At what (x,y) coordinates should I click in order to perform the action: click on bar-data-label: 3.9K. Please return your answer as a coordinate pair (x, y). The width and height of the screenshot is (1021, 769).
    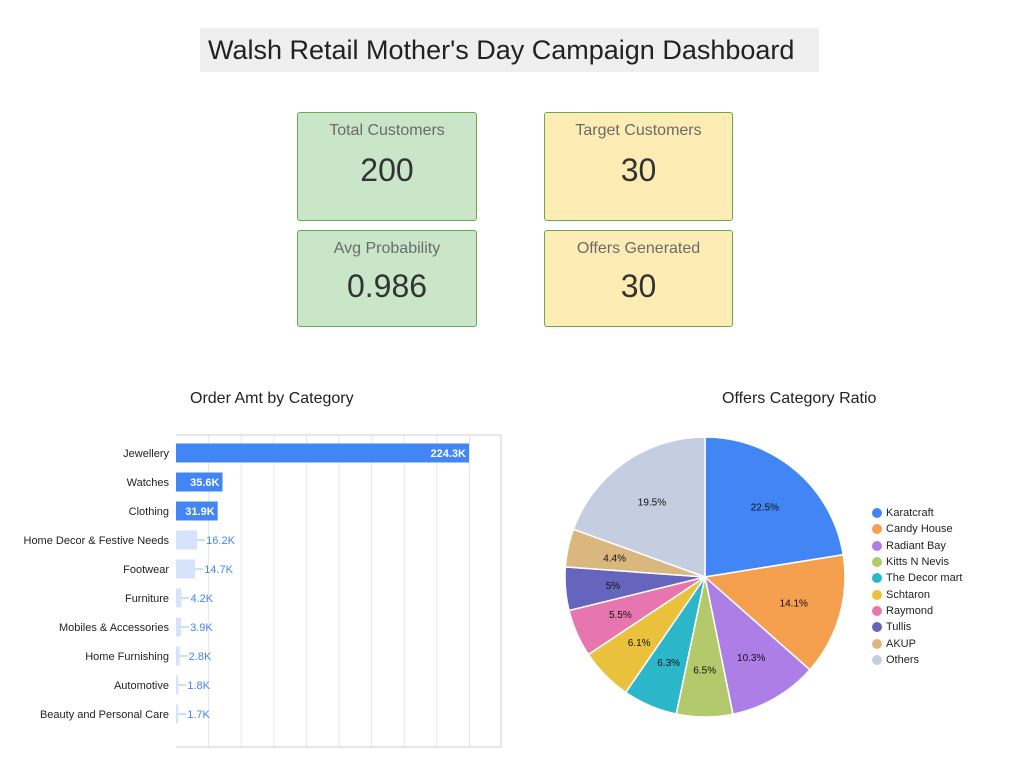
    Looking at the image, I should click on (201, 628).